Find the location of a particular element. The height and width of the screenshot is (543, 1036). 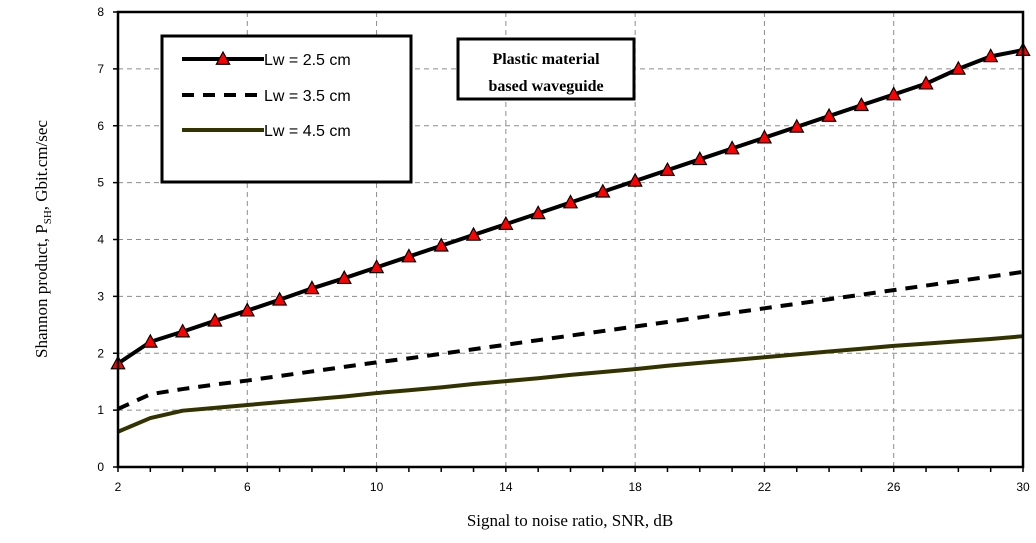

legend: Lw = 2.5 cm Lw = 3.5 cm Lw = 4.5 cm is located at coordinates (286, 109).